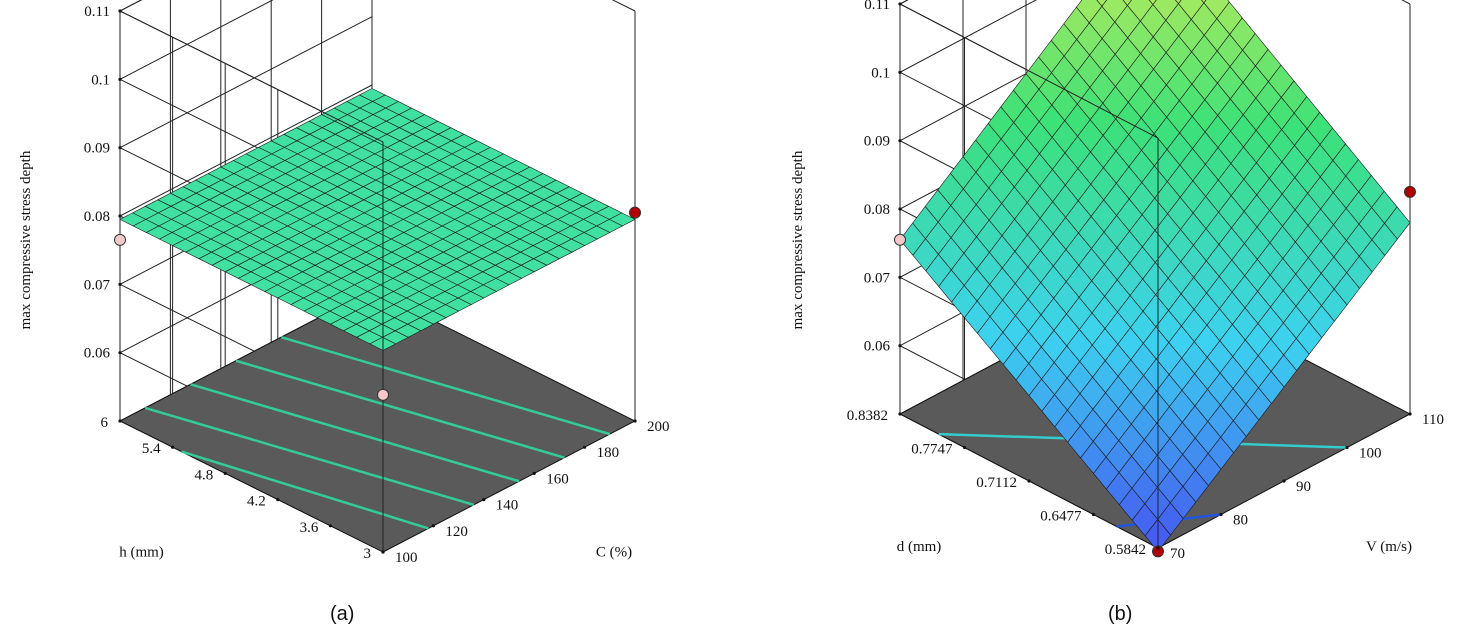 The image size is (1475, 643). I want to click on y-tick-label: 5.4, so click(151, 449).